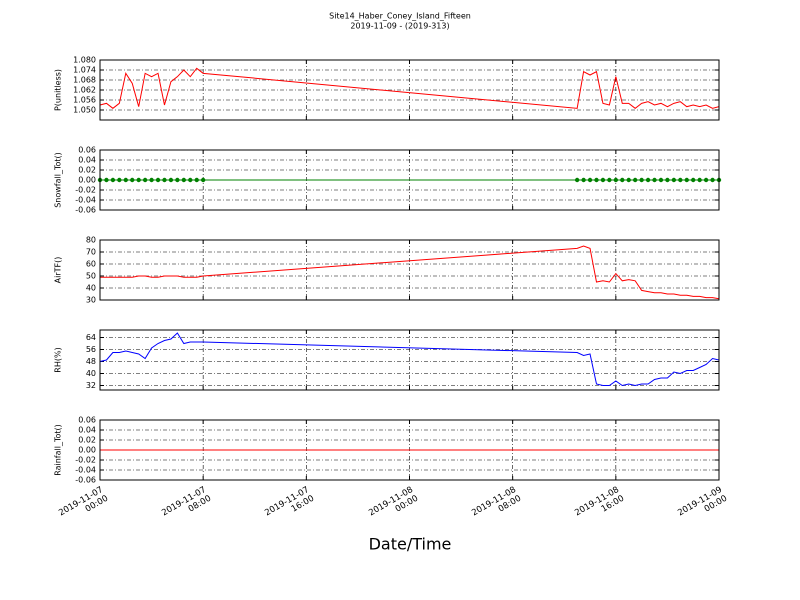  I want to click on y-tick-label: 48, so click(91, 361).